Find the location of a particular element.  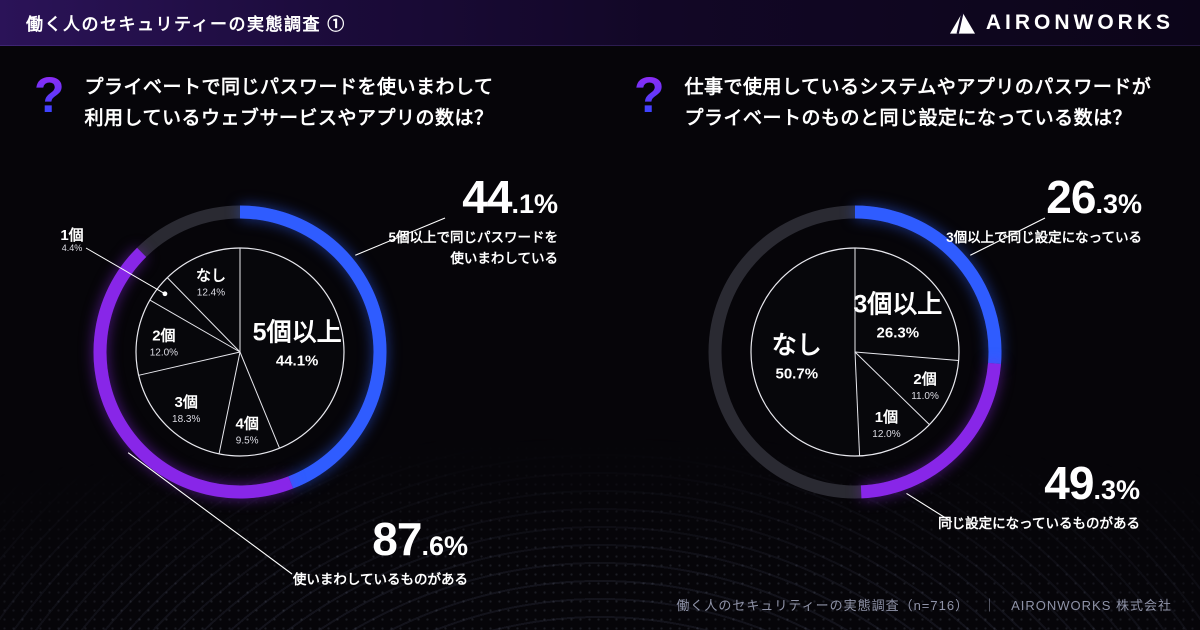

pie-label: 44.1% is located at coordinates (297, 361).